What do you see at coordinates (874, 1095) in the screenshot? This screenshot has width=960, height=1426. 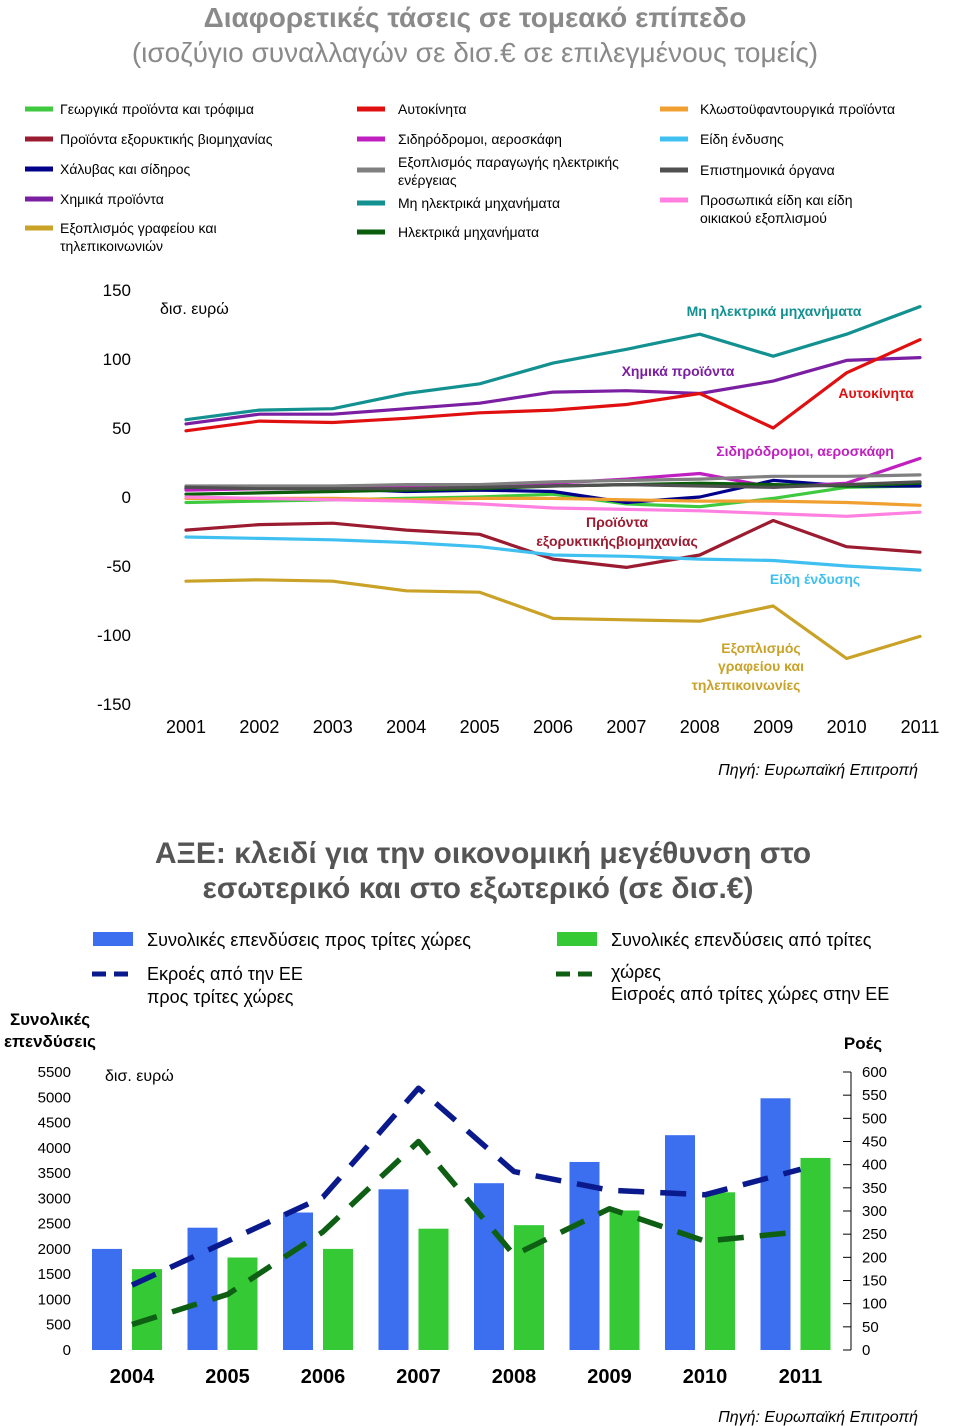 I see `chart2-right-ytick-label: 550` at bounding box center [874, 1095].